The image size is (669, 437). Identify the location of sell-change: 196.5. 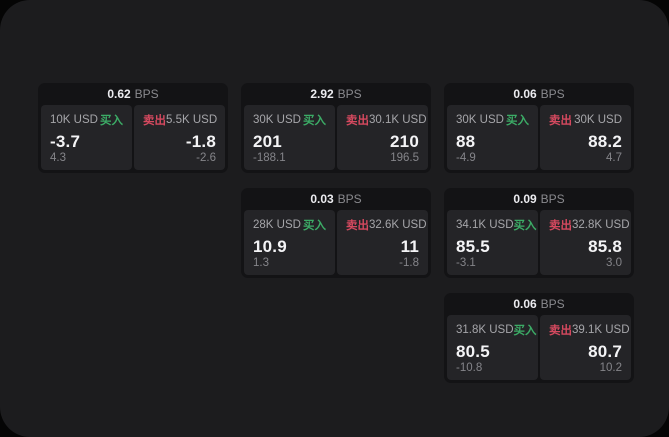
(404, 158).